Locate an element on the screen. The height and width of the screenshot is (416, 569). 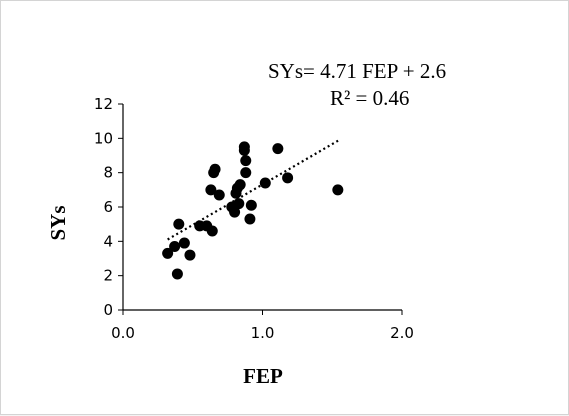
y-tick-label: 10 is located at coordinates (103, 138).